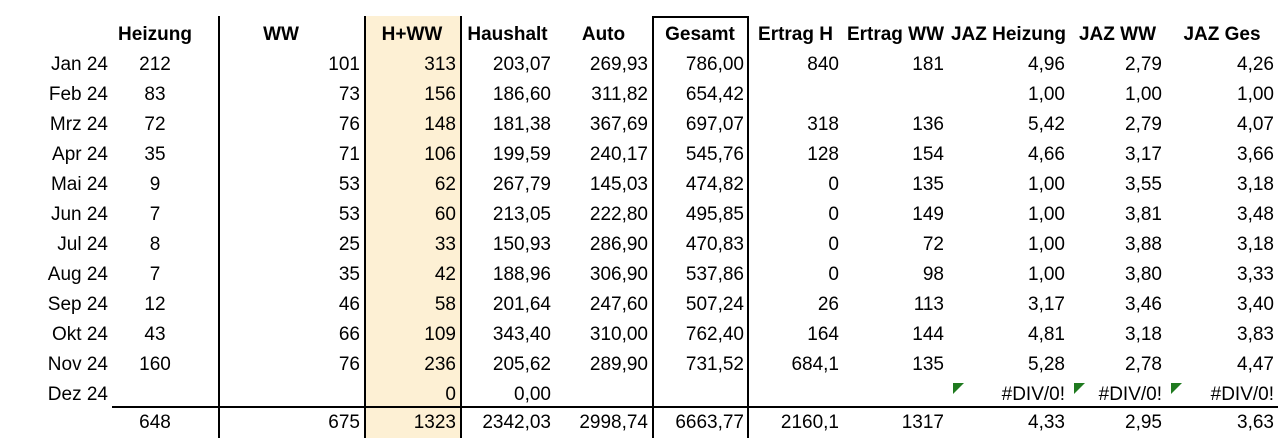 This screenshot has height=438, width=1278. Describe the element at coordinates (618, 214) in the screenshot. I see `cell-auto: 222,80` at that location.